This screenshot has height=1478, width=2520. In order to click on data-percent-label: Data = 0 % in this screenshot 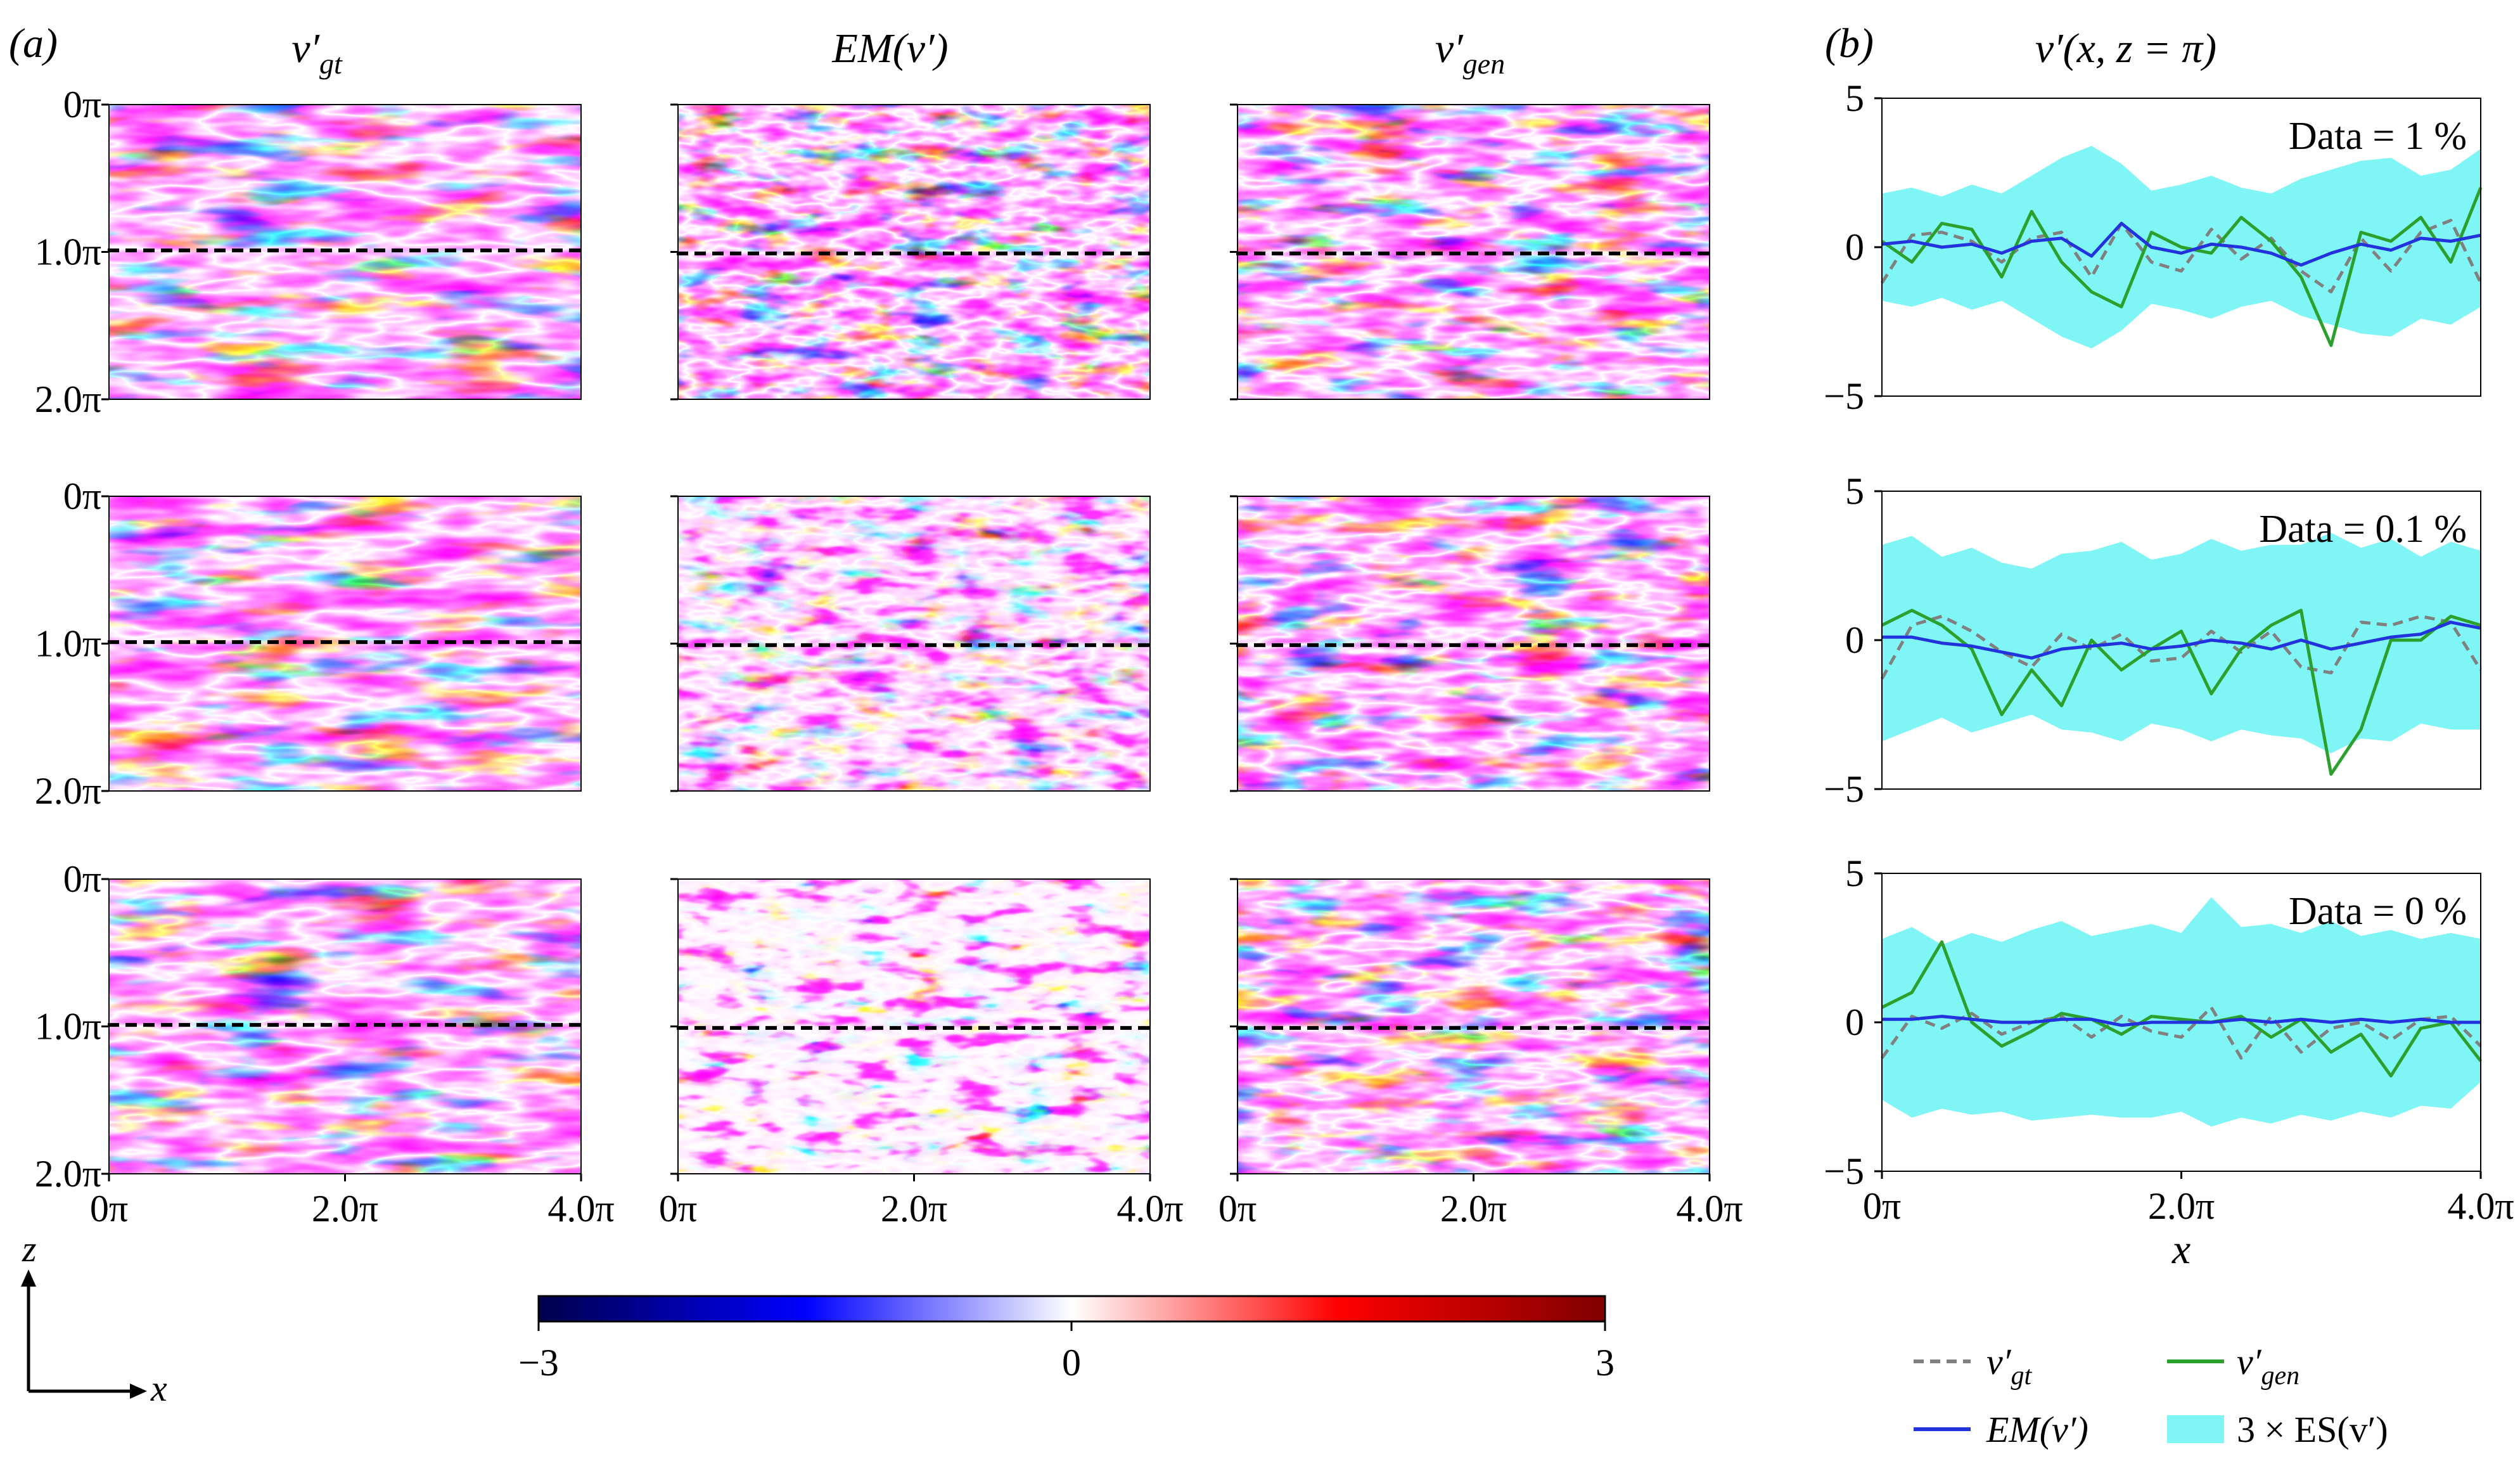, I will do `click(2378, 912)`.